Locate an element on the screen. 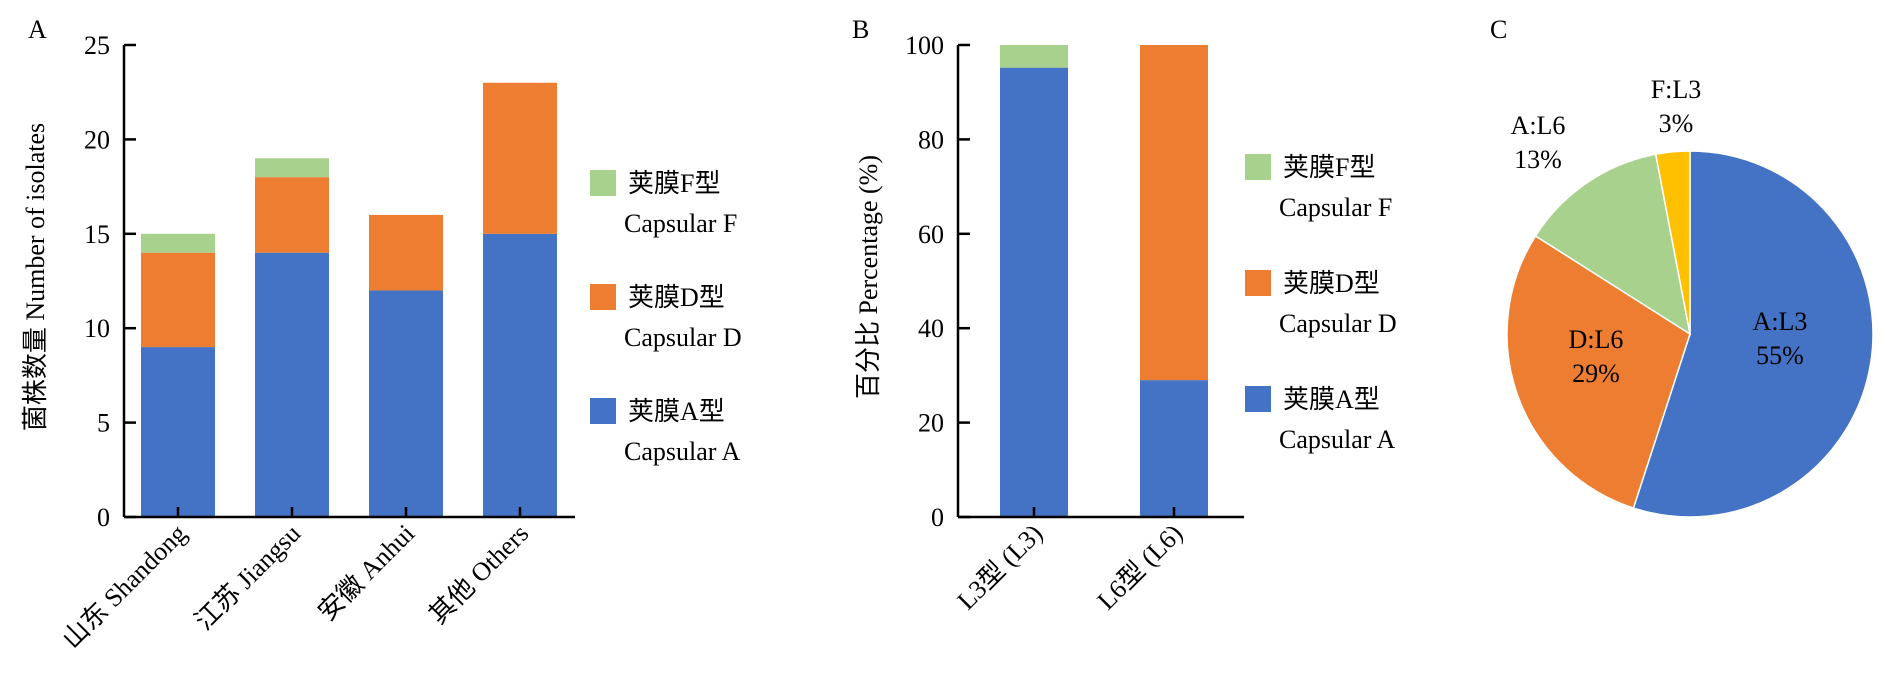 The width and height of the screenshot is (1885, 694). panel-b-legend-label-zh-capsular_a: 荚膜A型 is located at coordinates (1331, 399).